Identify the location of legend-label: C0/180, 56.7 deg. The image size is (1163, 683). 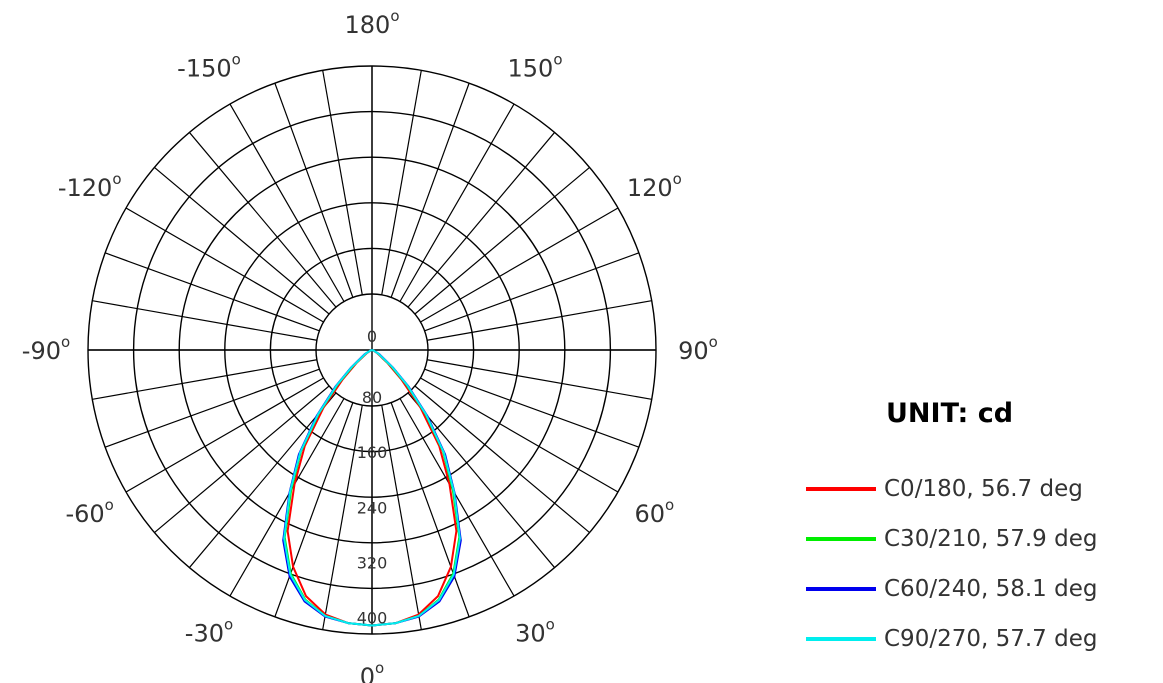
(983, 489).